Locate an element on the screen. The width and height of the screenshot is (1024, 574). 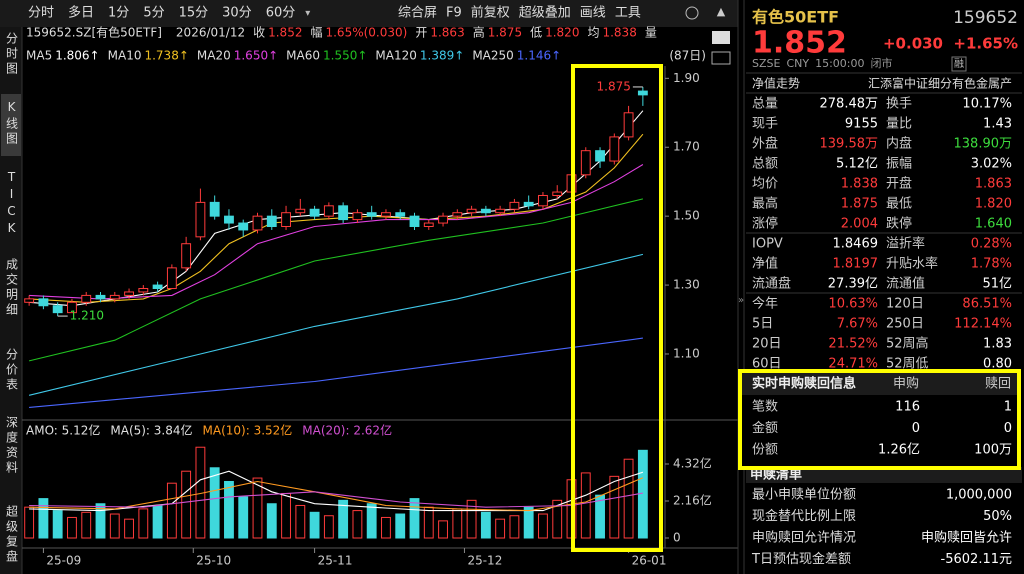
period-tab: 30分 is located at coordinates (237, 13).